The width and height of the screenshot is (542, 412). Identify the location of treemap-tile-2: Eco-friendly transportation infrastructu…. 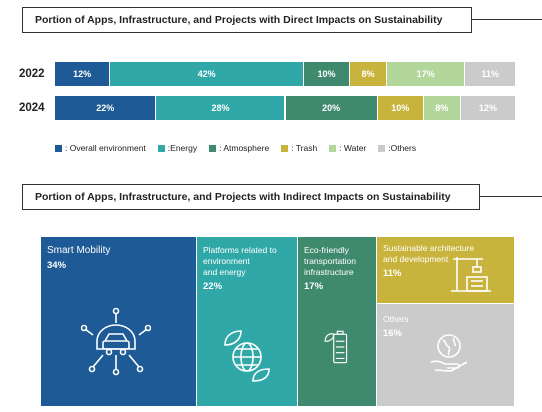
(337, 321).